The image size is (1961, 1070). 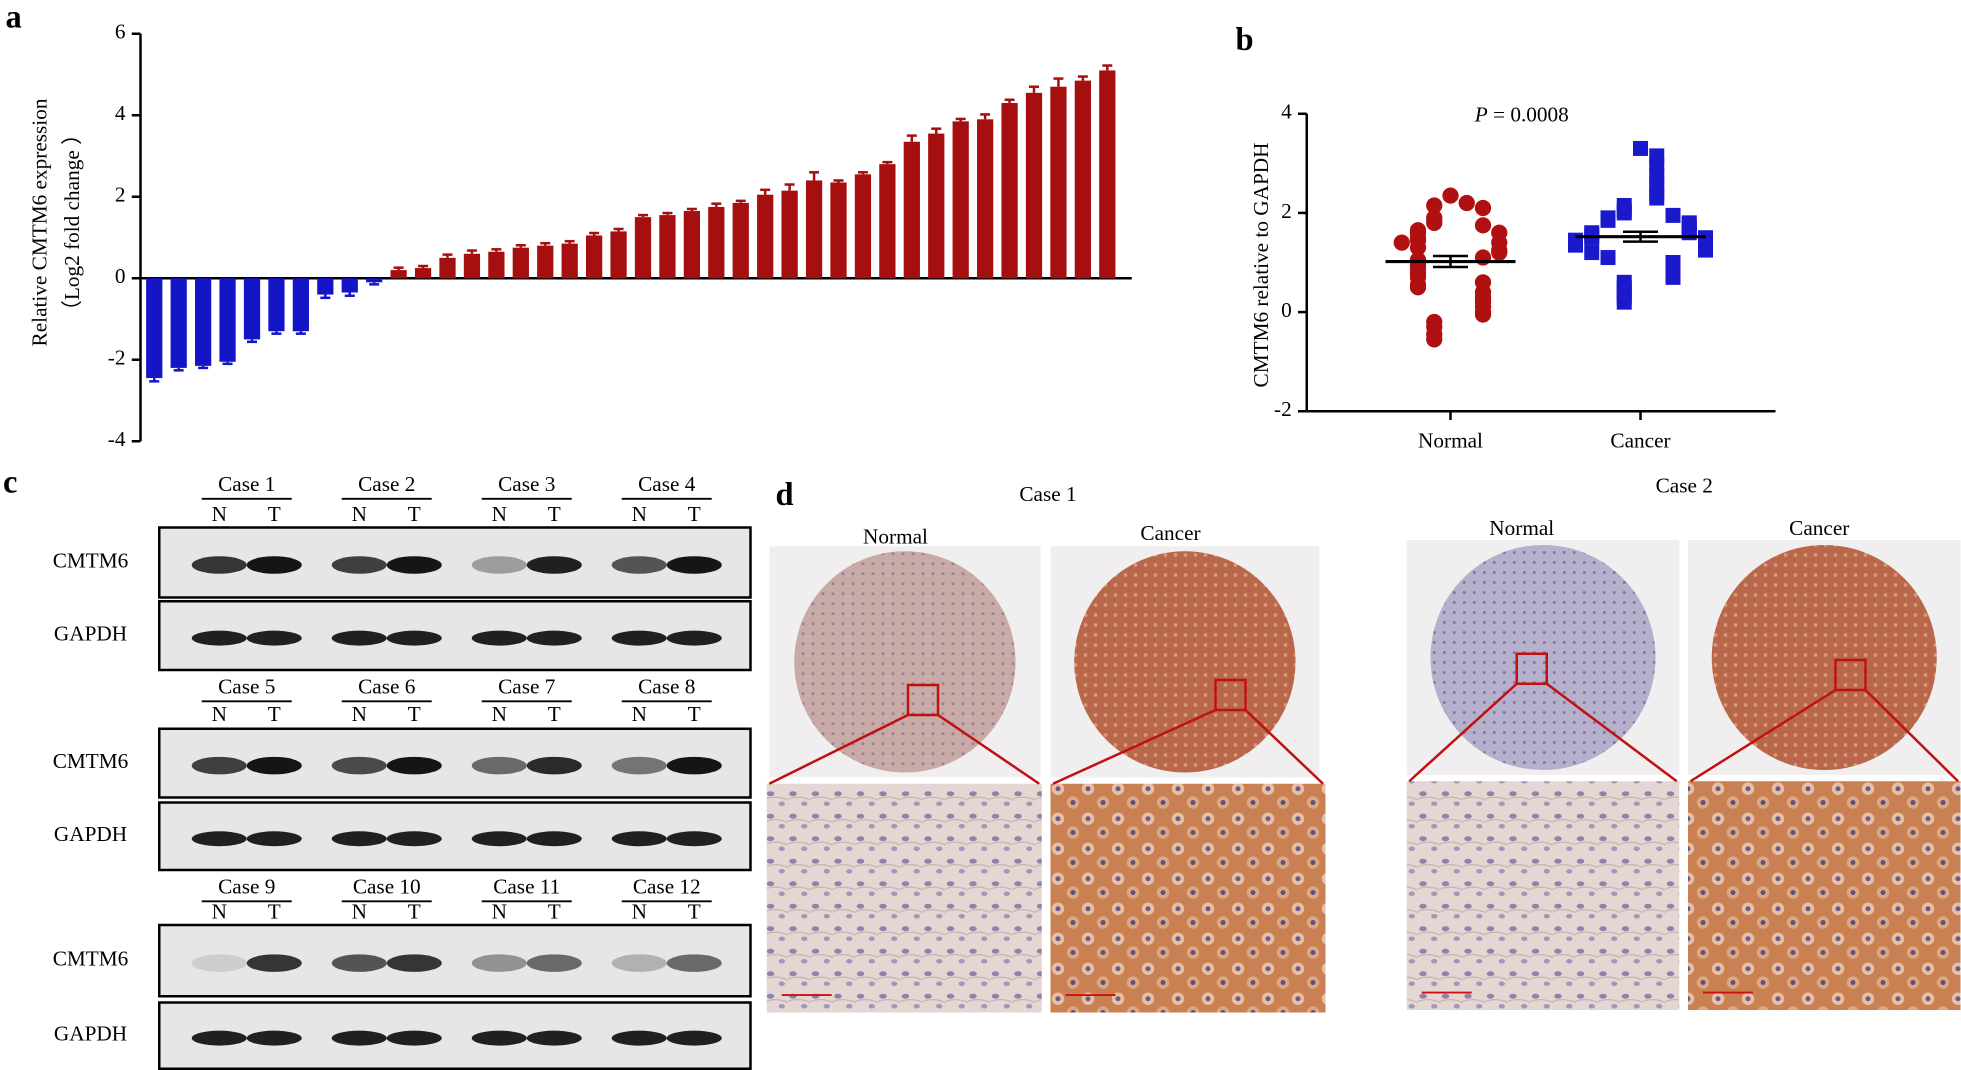 I want to click on panel-label: a, so click(x=14, y=17).